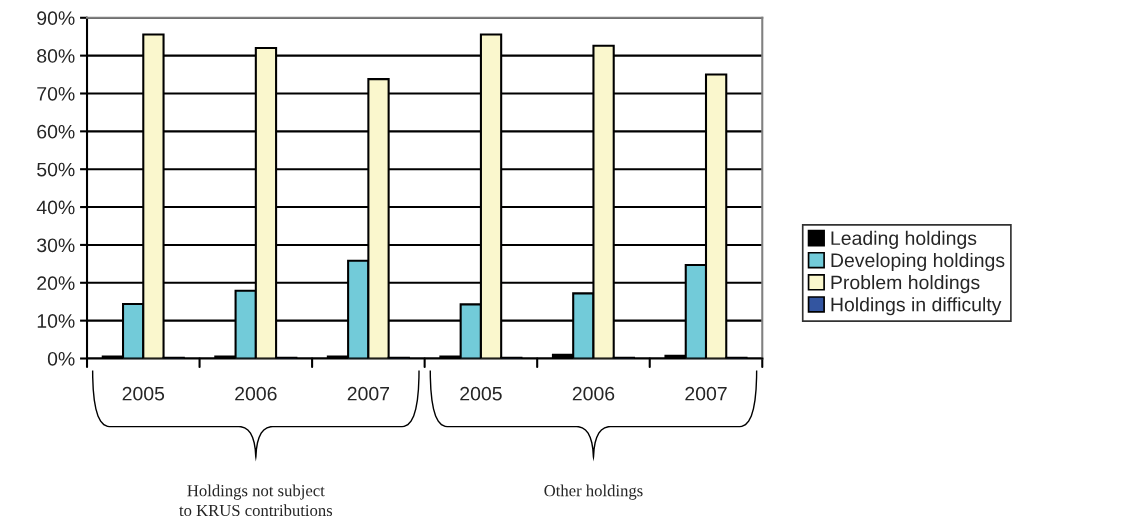 This screenshot has height=529, width=1148. Describe the element at coordinates (55, 207) in the screenshot. I see `y-tick-label: 40%` at that location.